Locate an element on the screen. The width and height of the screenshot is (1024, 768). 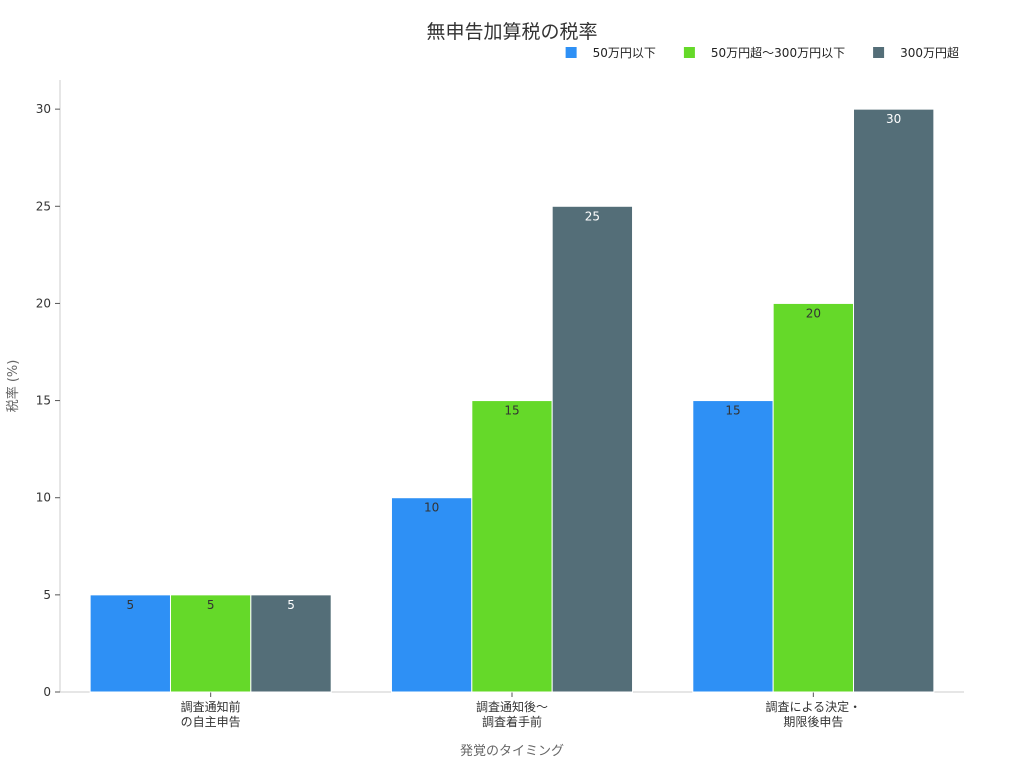
x-tick-label: 調査通知後〜 is located at coordinates (512, 707).